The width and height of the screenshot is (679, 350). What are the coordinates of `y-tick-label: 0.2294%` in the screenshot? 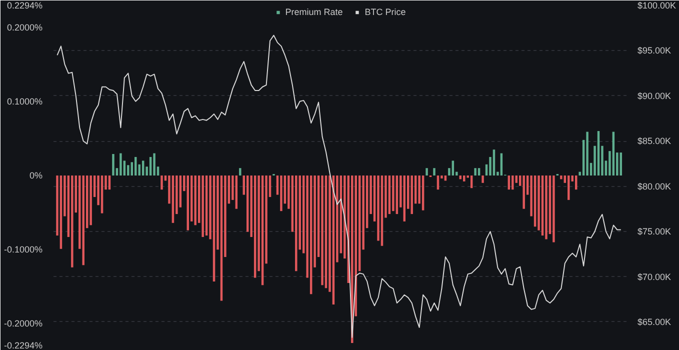 It's located at (24, 5).